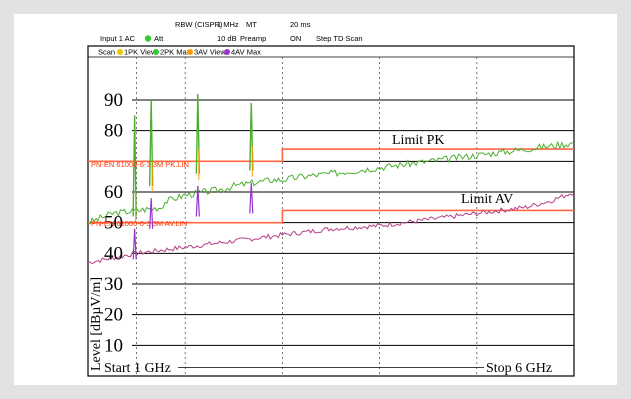  I want to click on y-tick-labels: 10 20 30 40 50 60 80 90, so click(113, 223).